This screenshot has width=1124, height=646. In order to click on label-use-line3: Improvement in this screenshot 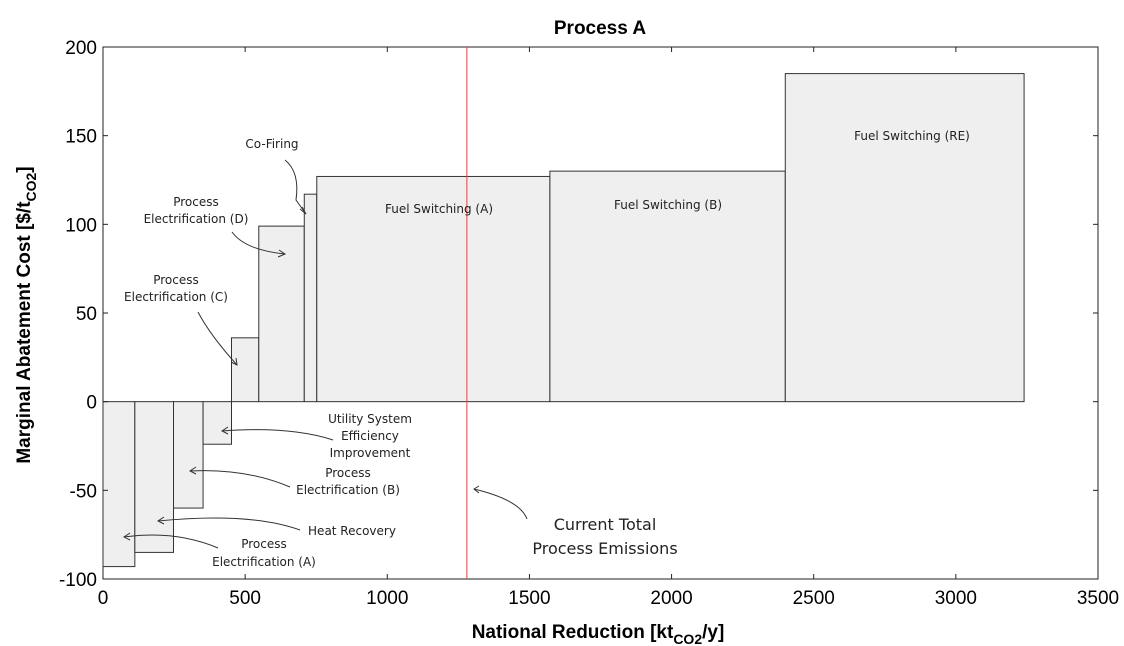, I will do `click(370, 453)`.